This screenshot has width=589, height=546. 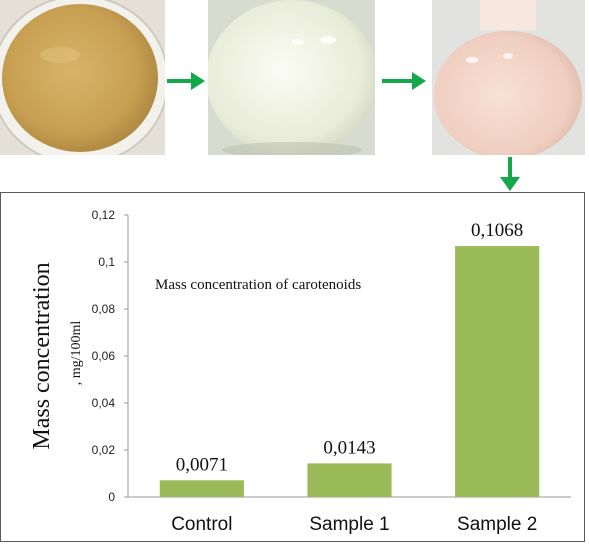 I want to click on data-label: 0,1068, so click(x=497, y=230).